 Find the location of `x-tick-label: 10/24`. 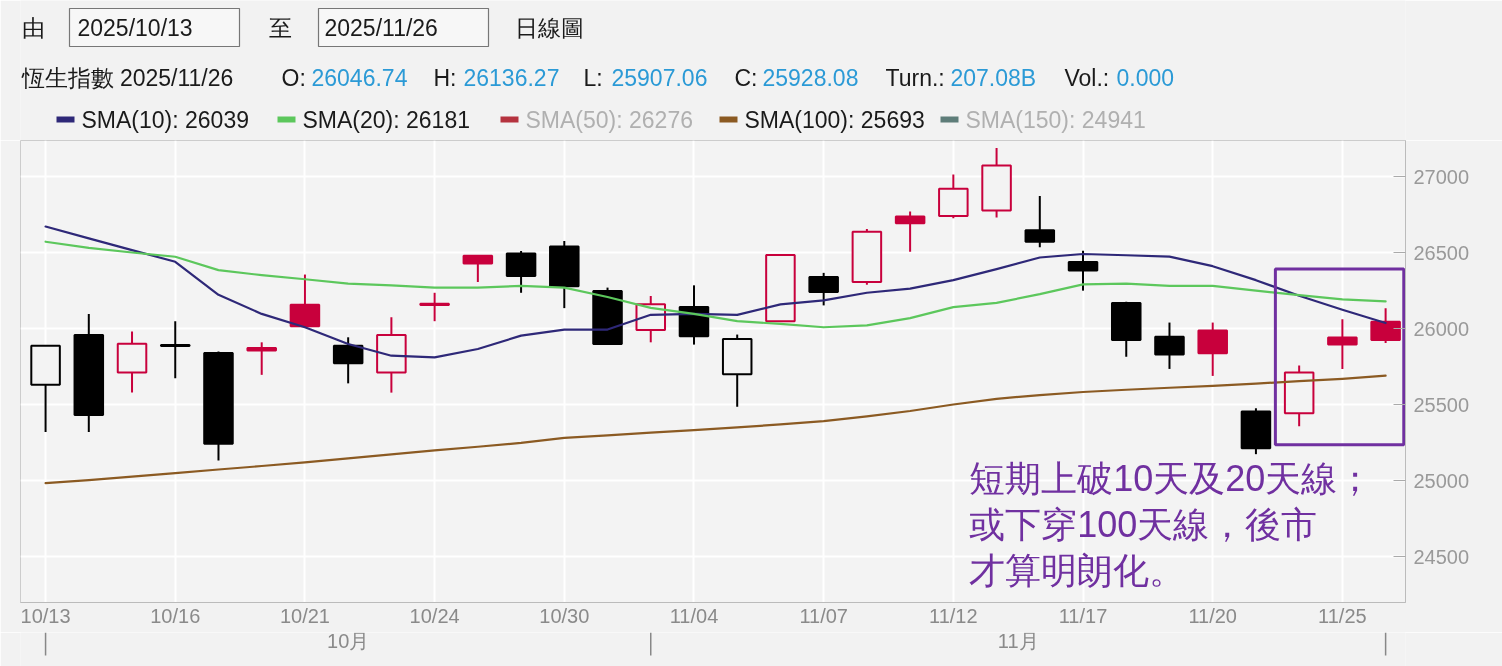

x-tick-label: 10/24 is located at coordinates (434, 615).